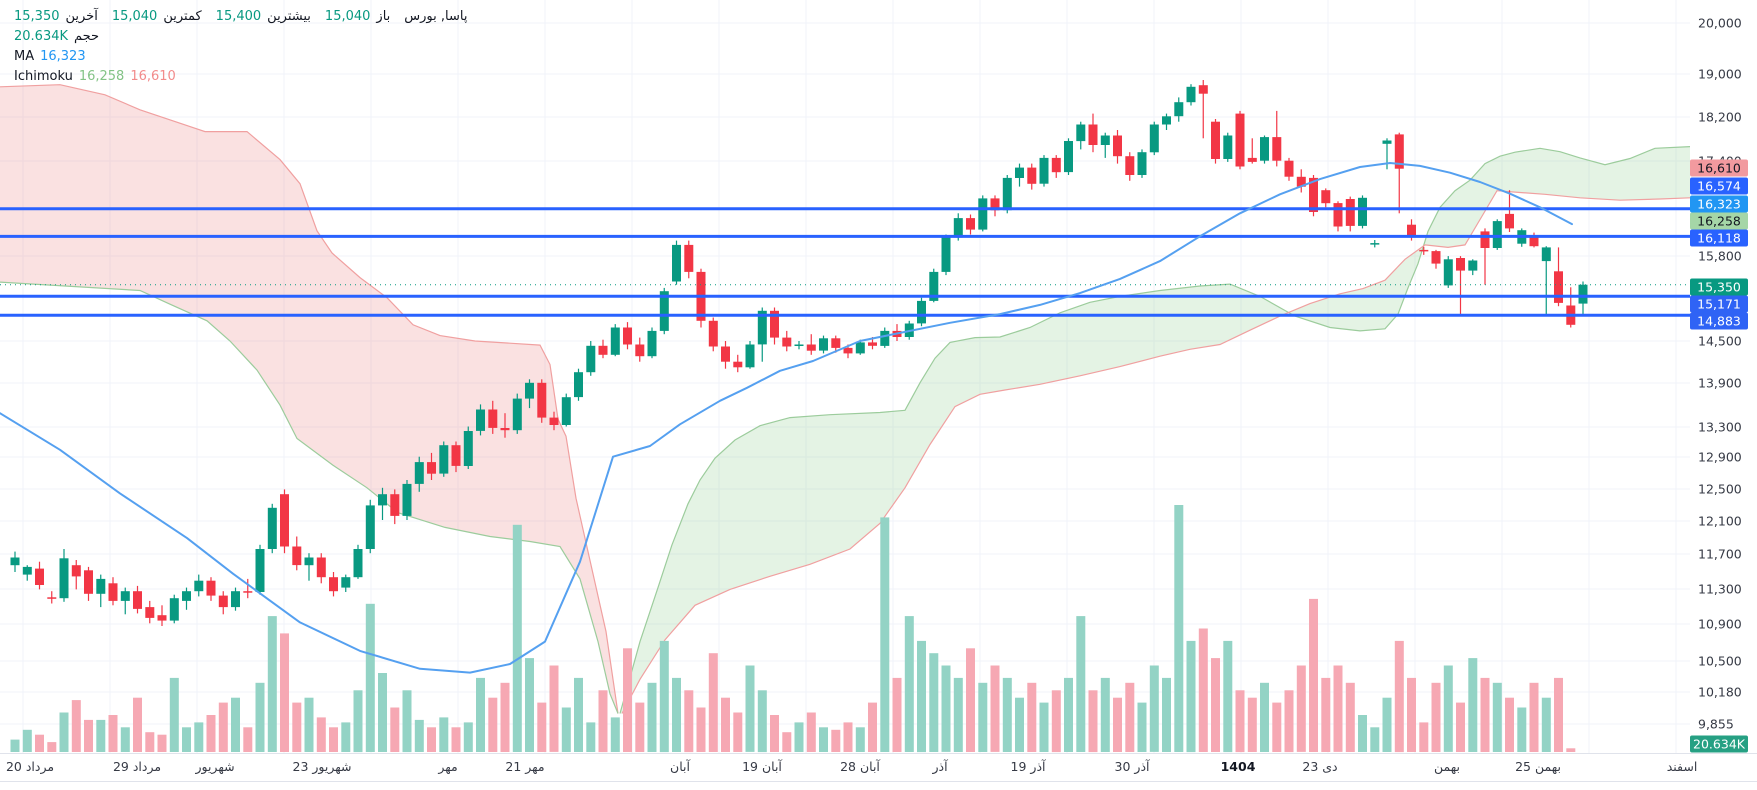 This screenshot has width=1757, height=790. What do you see at coordinates (1720, 624) in the screenshot?
I see `price-axis-label: 10,900` at bounding box center [1720, 624].